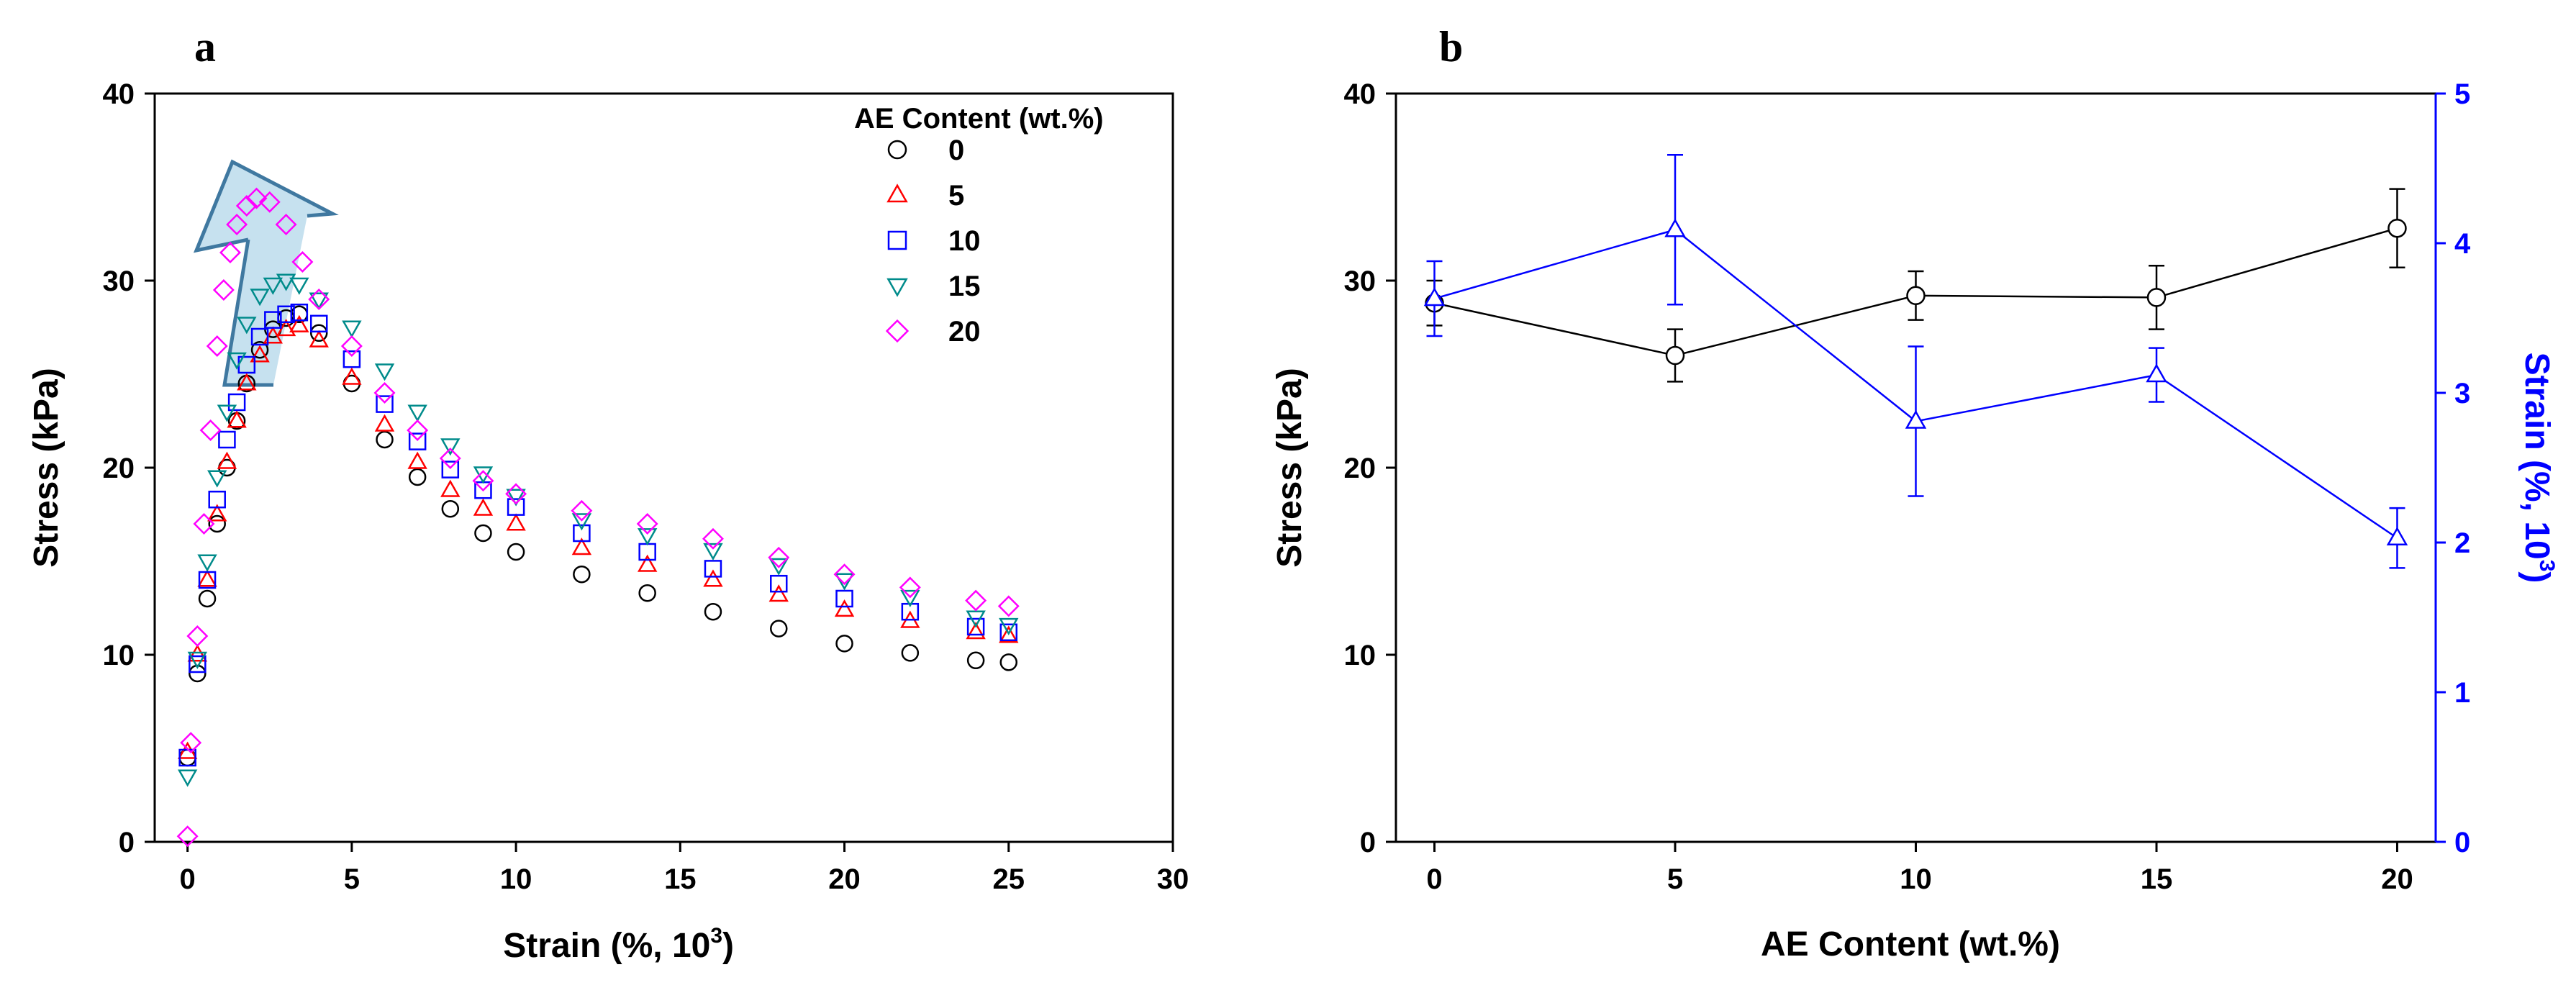 The width and height of the screenshot is (2576, 998). I want to click on arrow-head-outline, so click(266, 206).